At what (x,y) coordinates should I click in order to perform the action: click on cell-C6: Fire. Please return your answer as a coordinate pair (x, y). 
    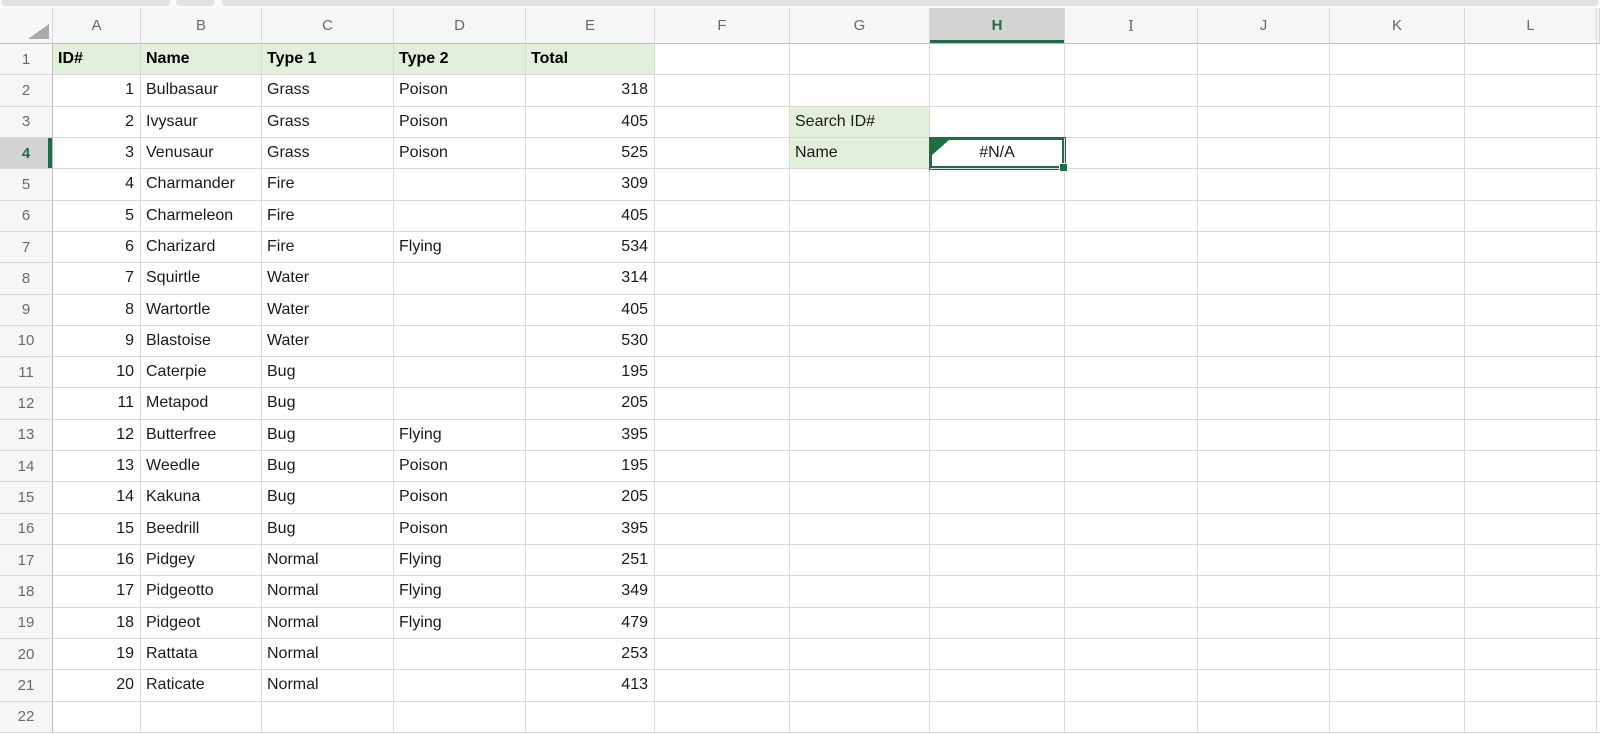
    Looking at the image, I should click on (328, 216).